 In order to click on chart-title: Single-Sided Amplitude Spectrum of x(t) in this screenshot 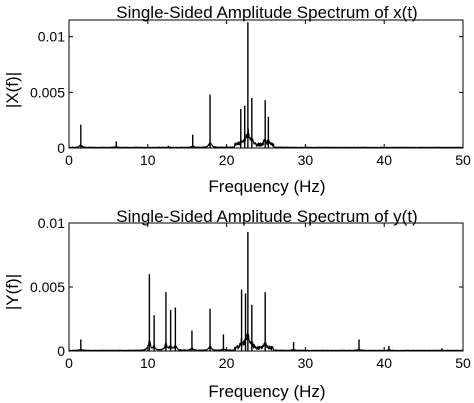, I will do `click(266, 12)`.